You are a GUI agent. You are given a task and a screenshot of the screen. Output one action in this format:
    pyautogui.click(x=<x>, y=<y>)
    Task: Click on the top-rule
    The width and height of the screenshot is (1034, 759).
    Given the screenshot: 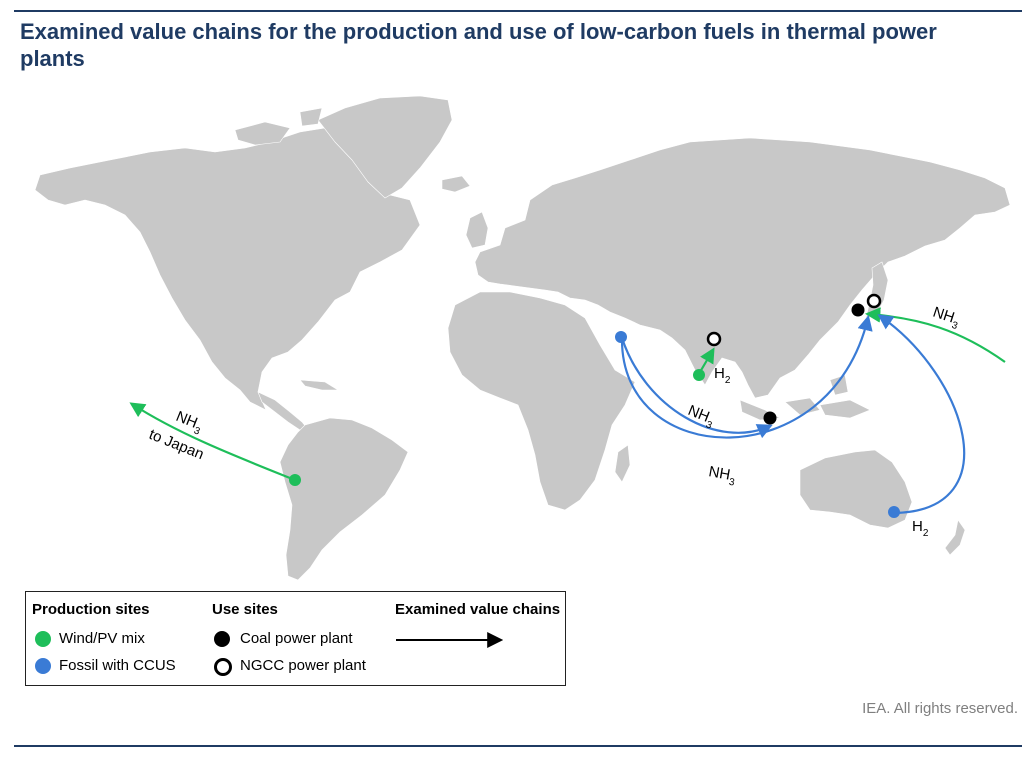 What is the action you would take?
    pyautogui.click(x=518, y=11)
    